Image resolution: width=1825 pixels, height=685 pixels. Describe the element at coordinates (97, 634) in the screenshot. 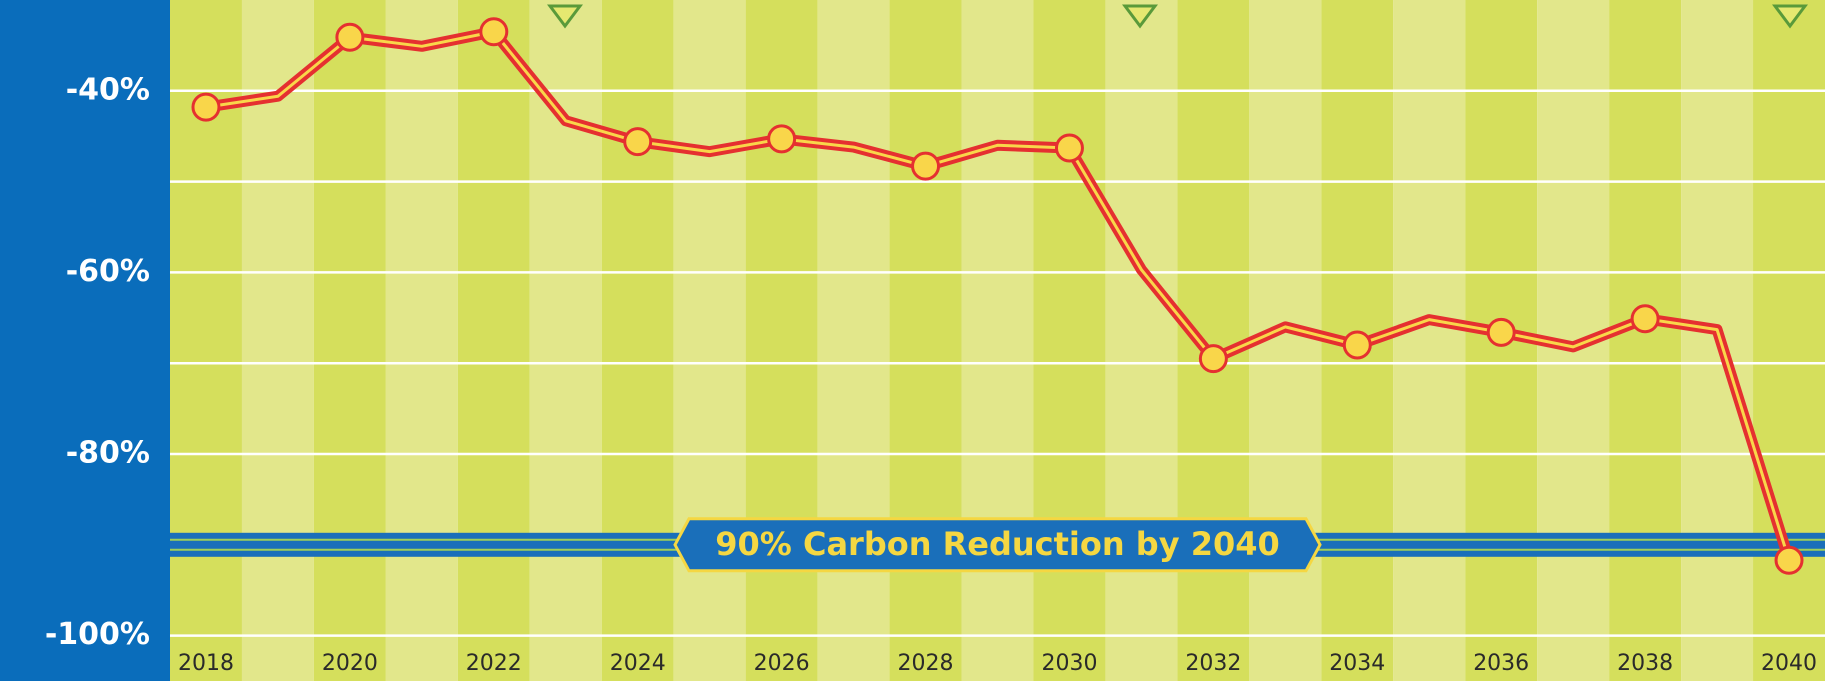

I see `y-tick-label: -100%` at that location.